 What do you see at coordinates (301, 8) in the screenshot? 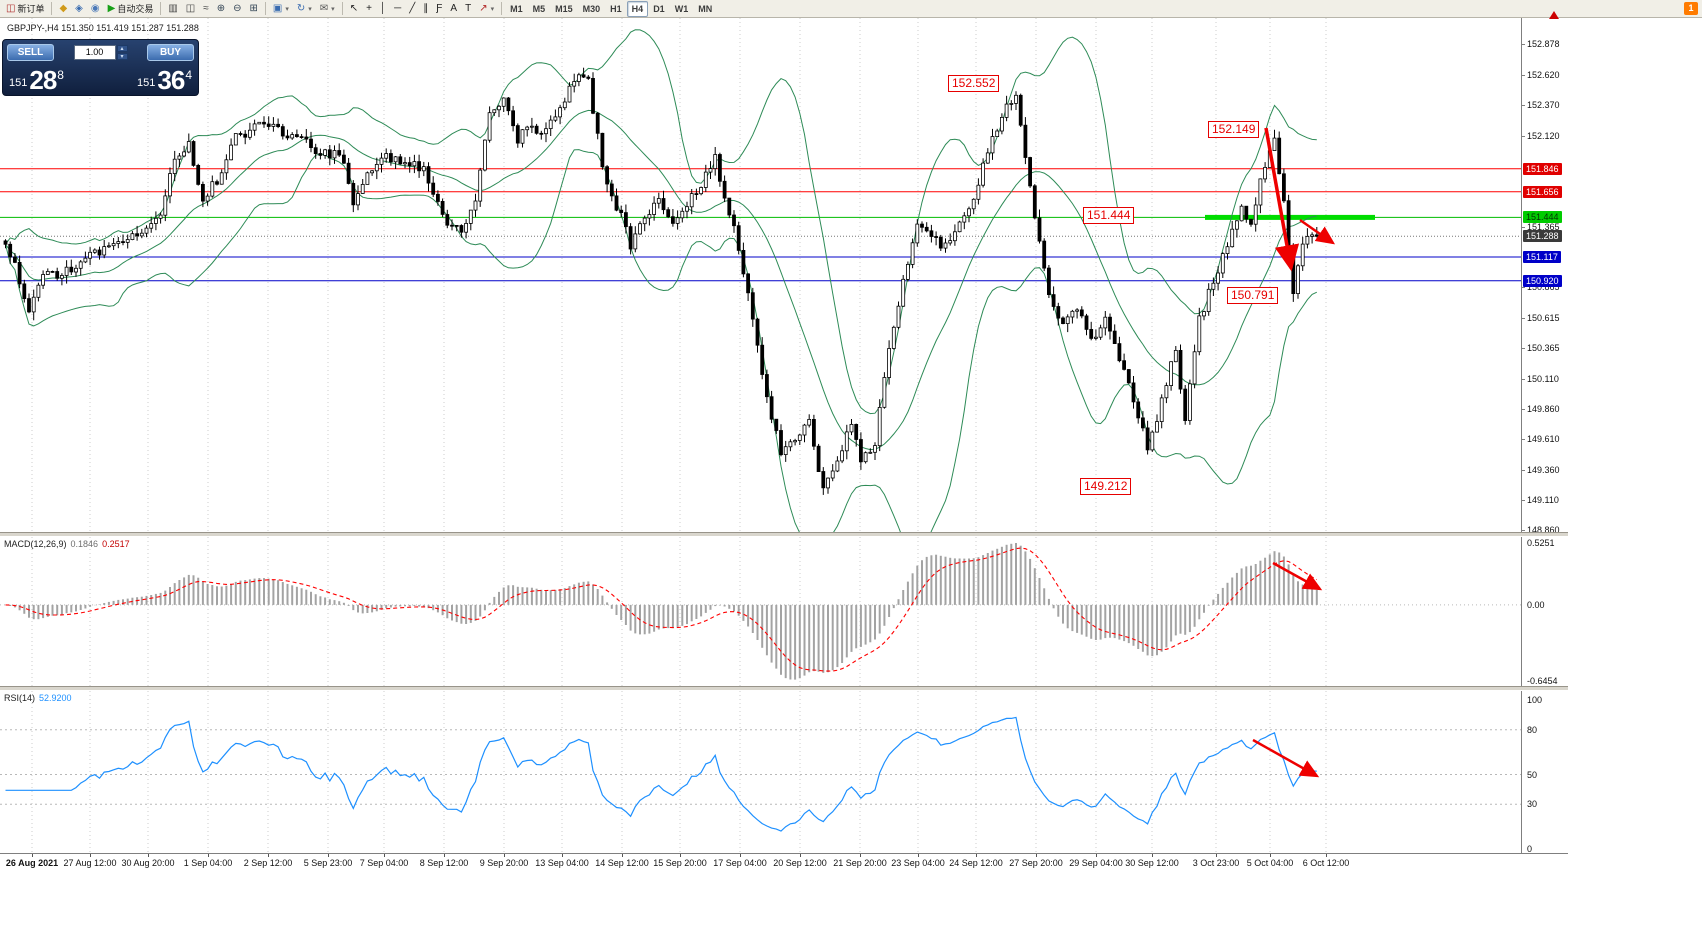
I see `profiles-icon: ↻` at bounding box center [301, 8].